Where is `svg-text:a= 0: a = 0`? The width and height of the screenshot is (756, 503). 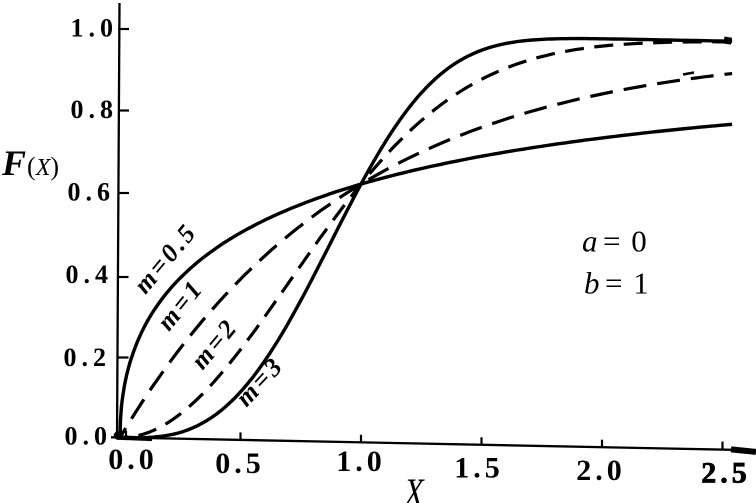
svg-text:a= 0: a = 0 is located at coordinates (615, 241).